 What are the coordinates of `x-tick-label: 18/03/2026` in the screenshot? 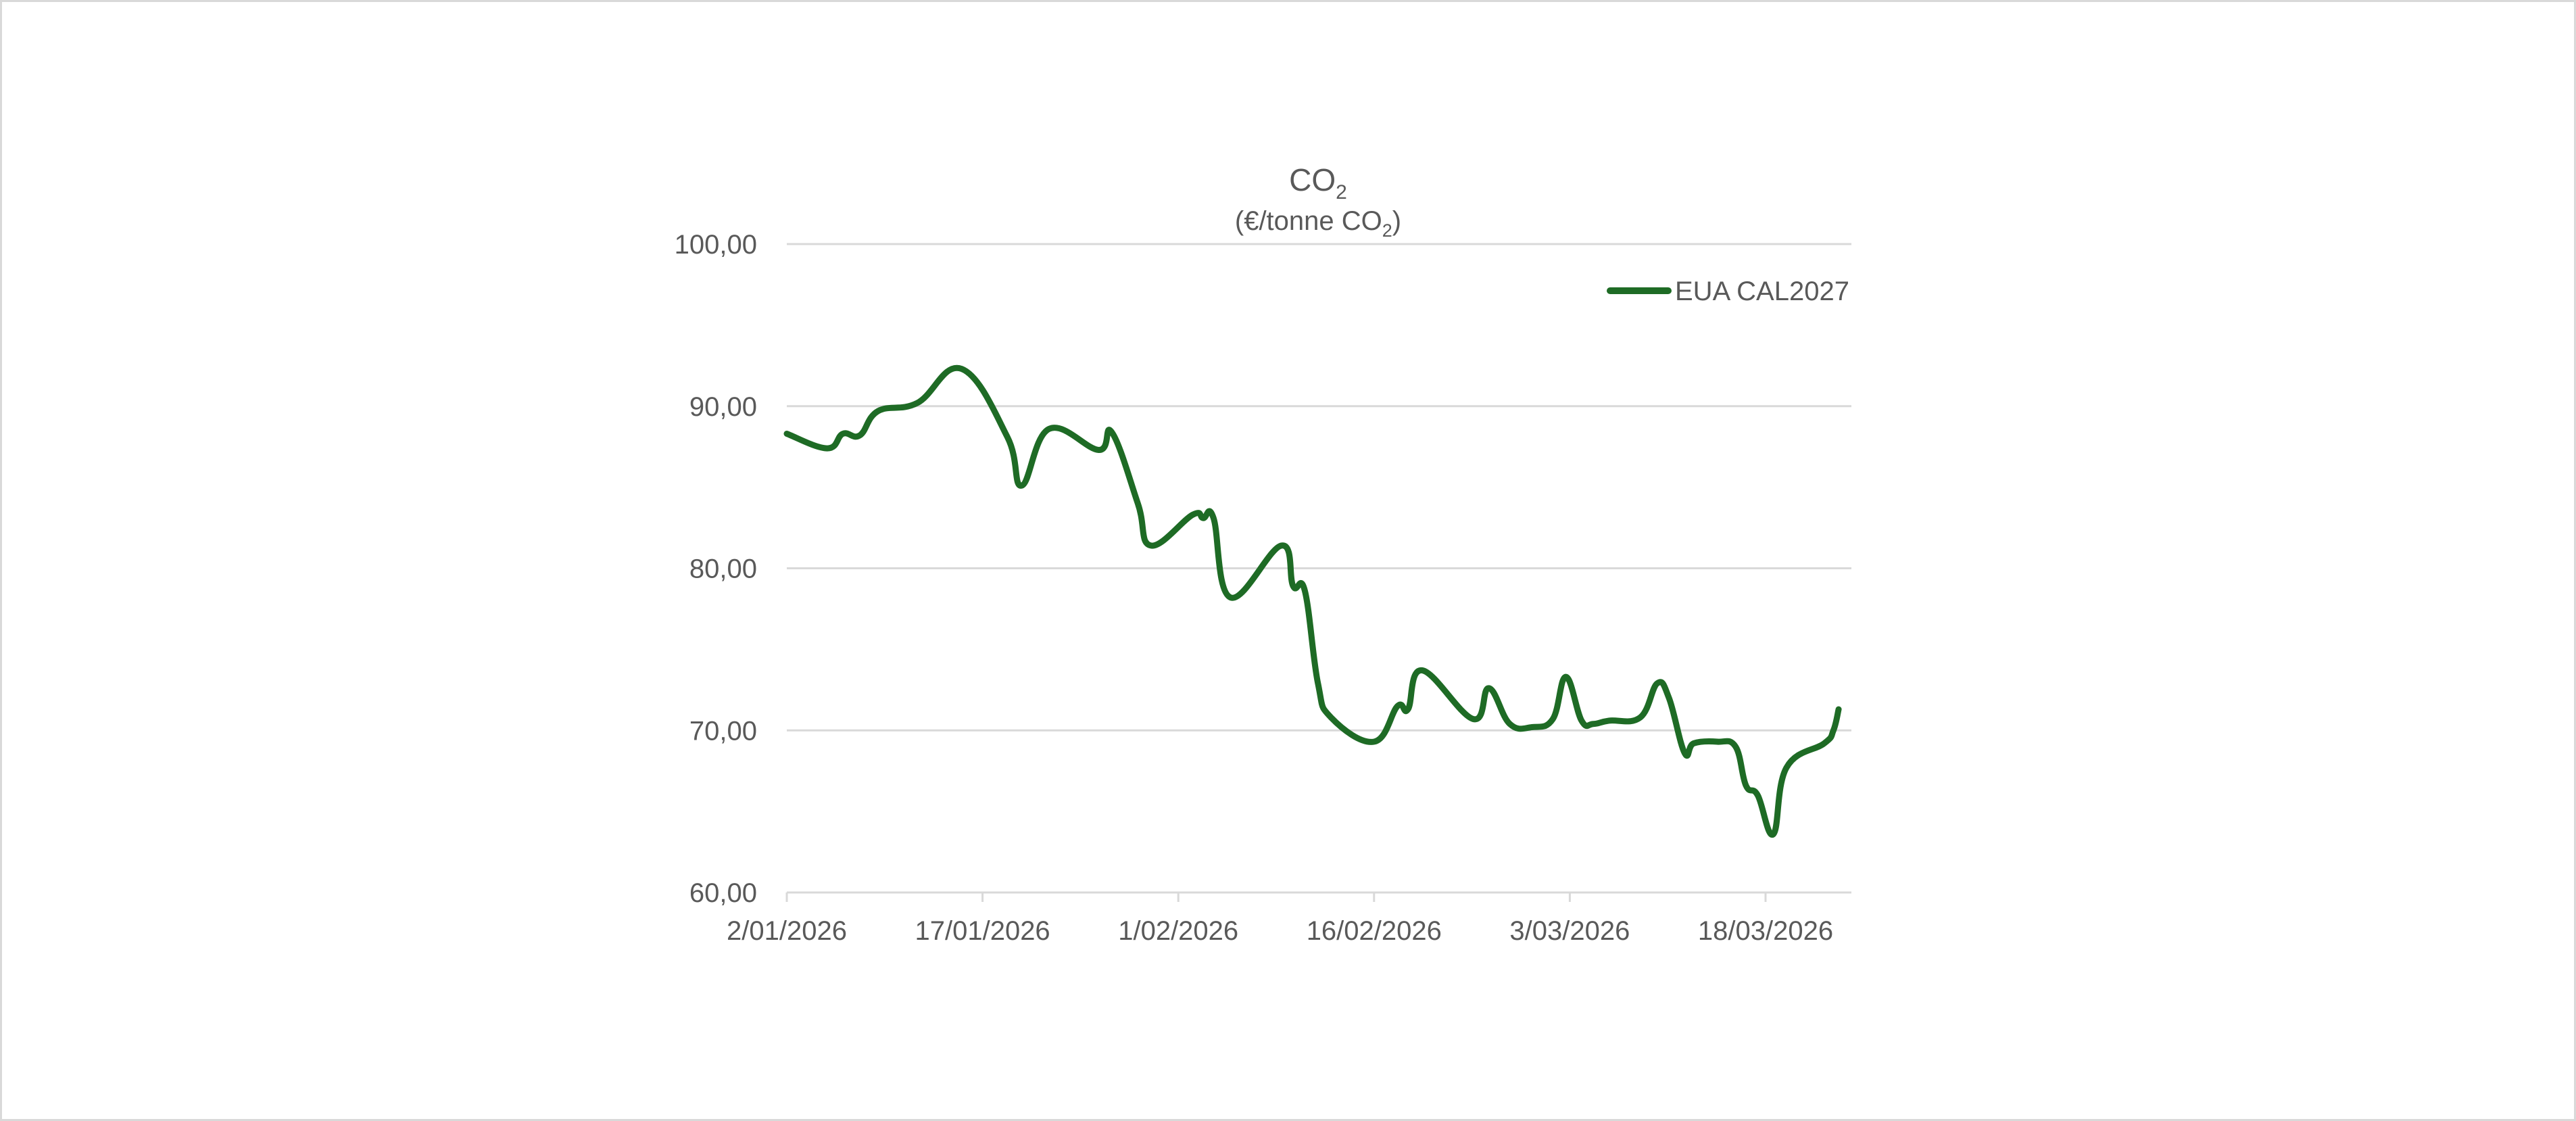 It's located at (1765, 931).